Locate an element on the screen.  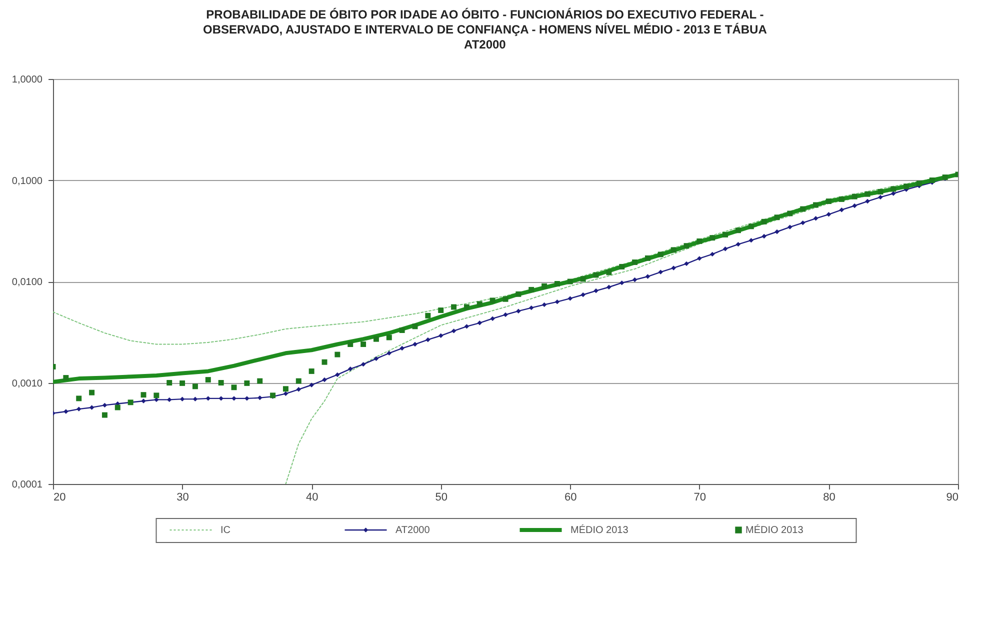
y-tick-label: 0,0001 is located at coordinates (27, 485).